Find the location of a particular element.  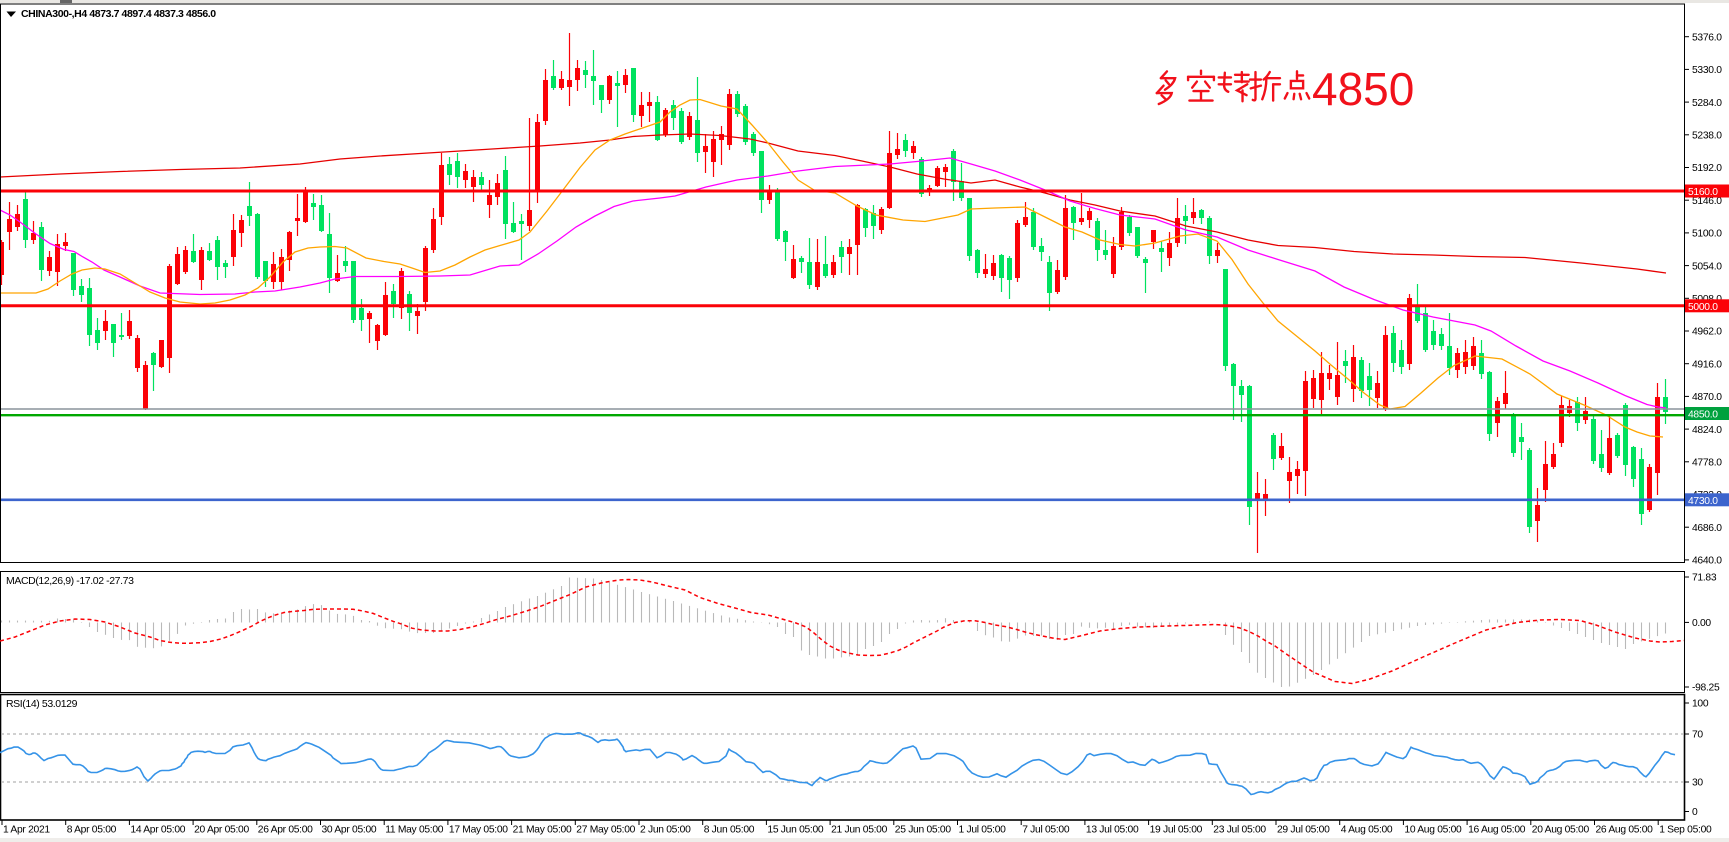

svg-text: 1 Apr 2021 is located at coordinates (26, 830).